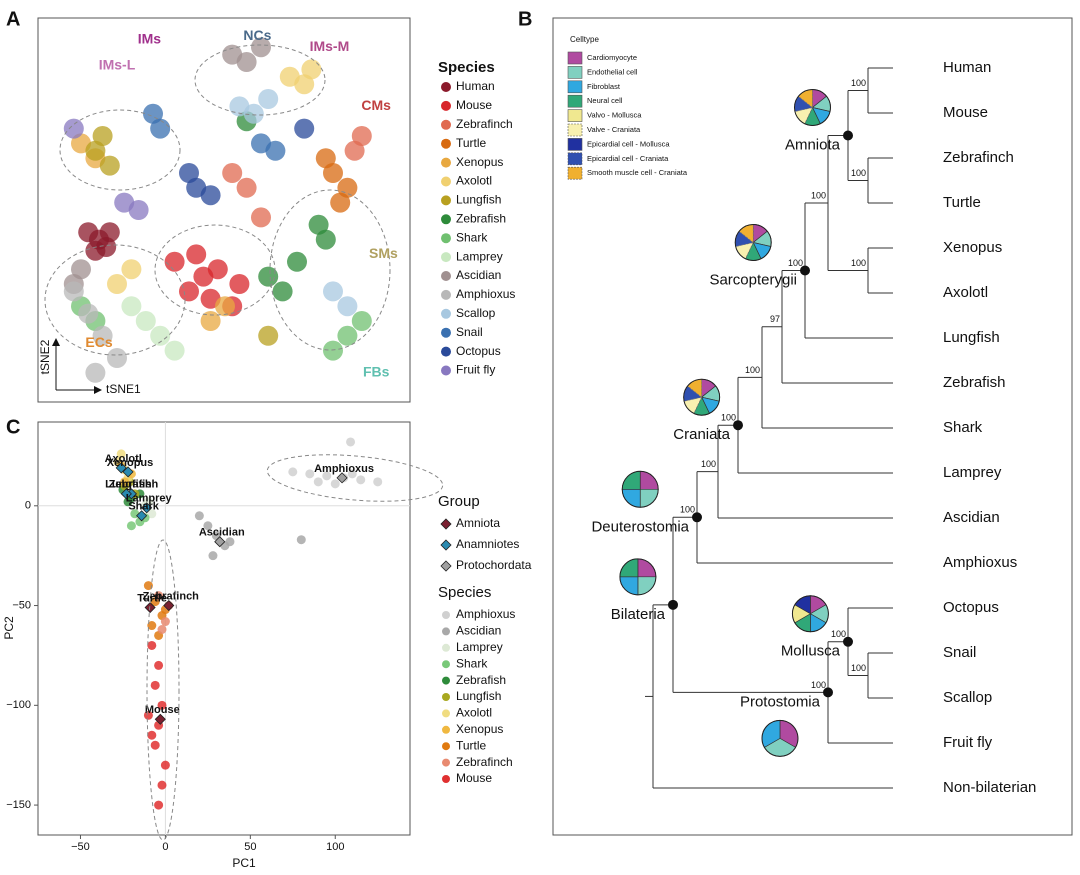 The width and height of the screenshot is (1080, 875). What do you see at coordinates (604, 86) in the screenshot?
I see `legend-label: Fibroblast` at bounding box center [604, 86].